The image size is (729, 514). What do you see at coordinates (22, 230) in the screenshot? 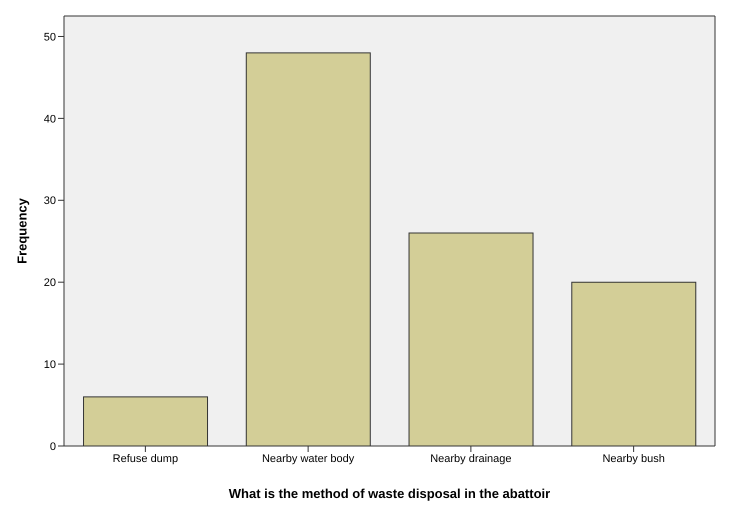
I see `y-axis-title: Frequency` at bounding box center [22, 230].